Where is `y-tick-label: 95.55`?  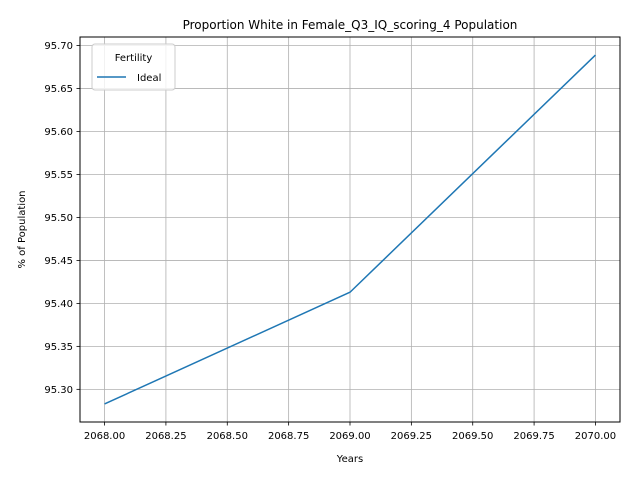
y-tick-label: 95.55 is located at coordinates (58, 175).